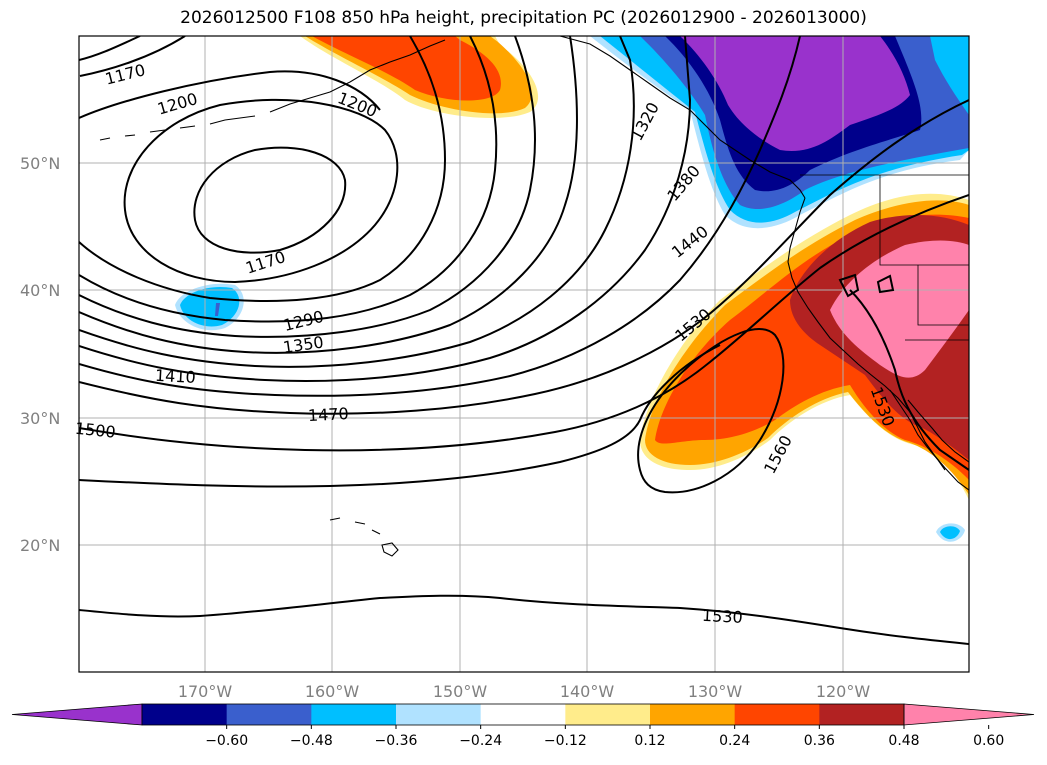 The image size is (1047, 765). Describe the element at coordinates (929, 430) in the screenshot. I see `baja-california-coast` at that location.